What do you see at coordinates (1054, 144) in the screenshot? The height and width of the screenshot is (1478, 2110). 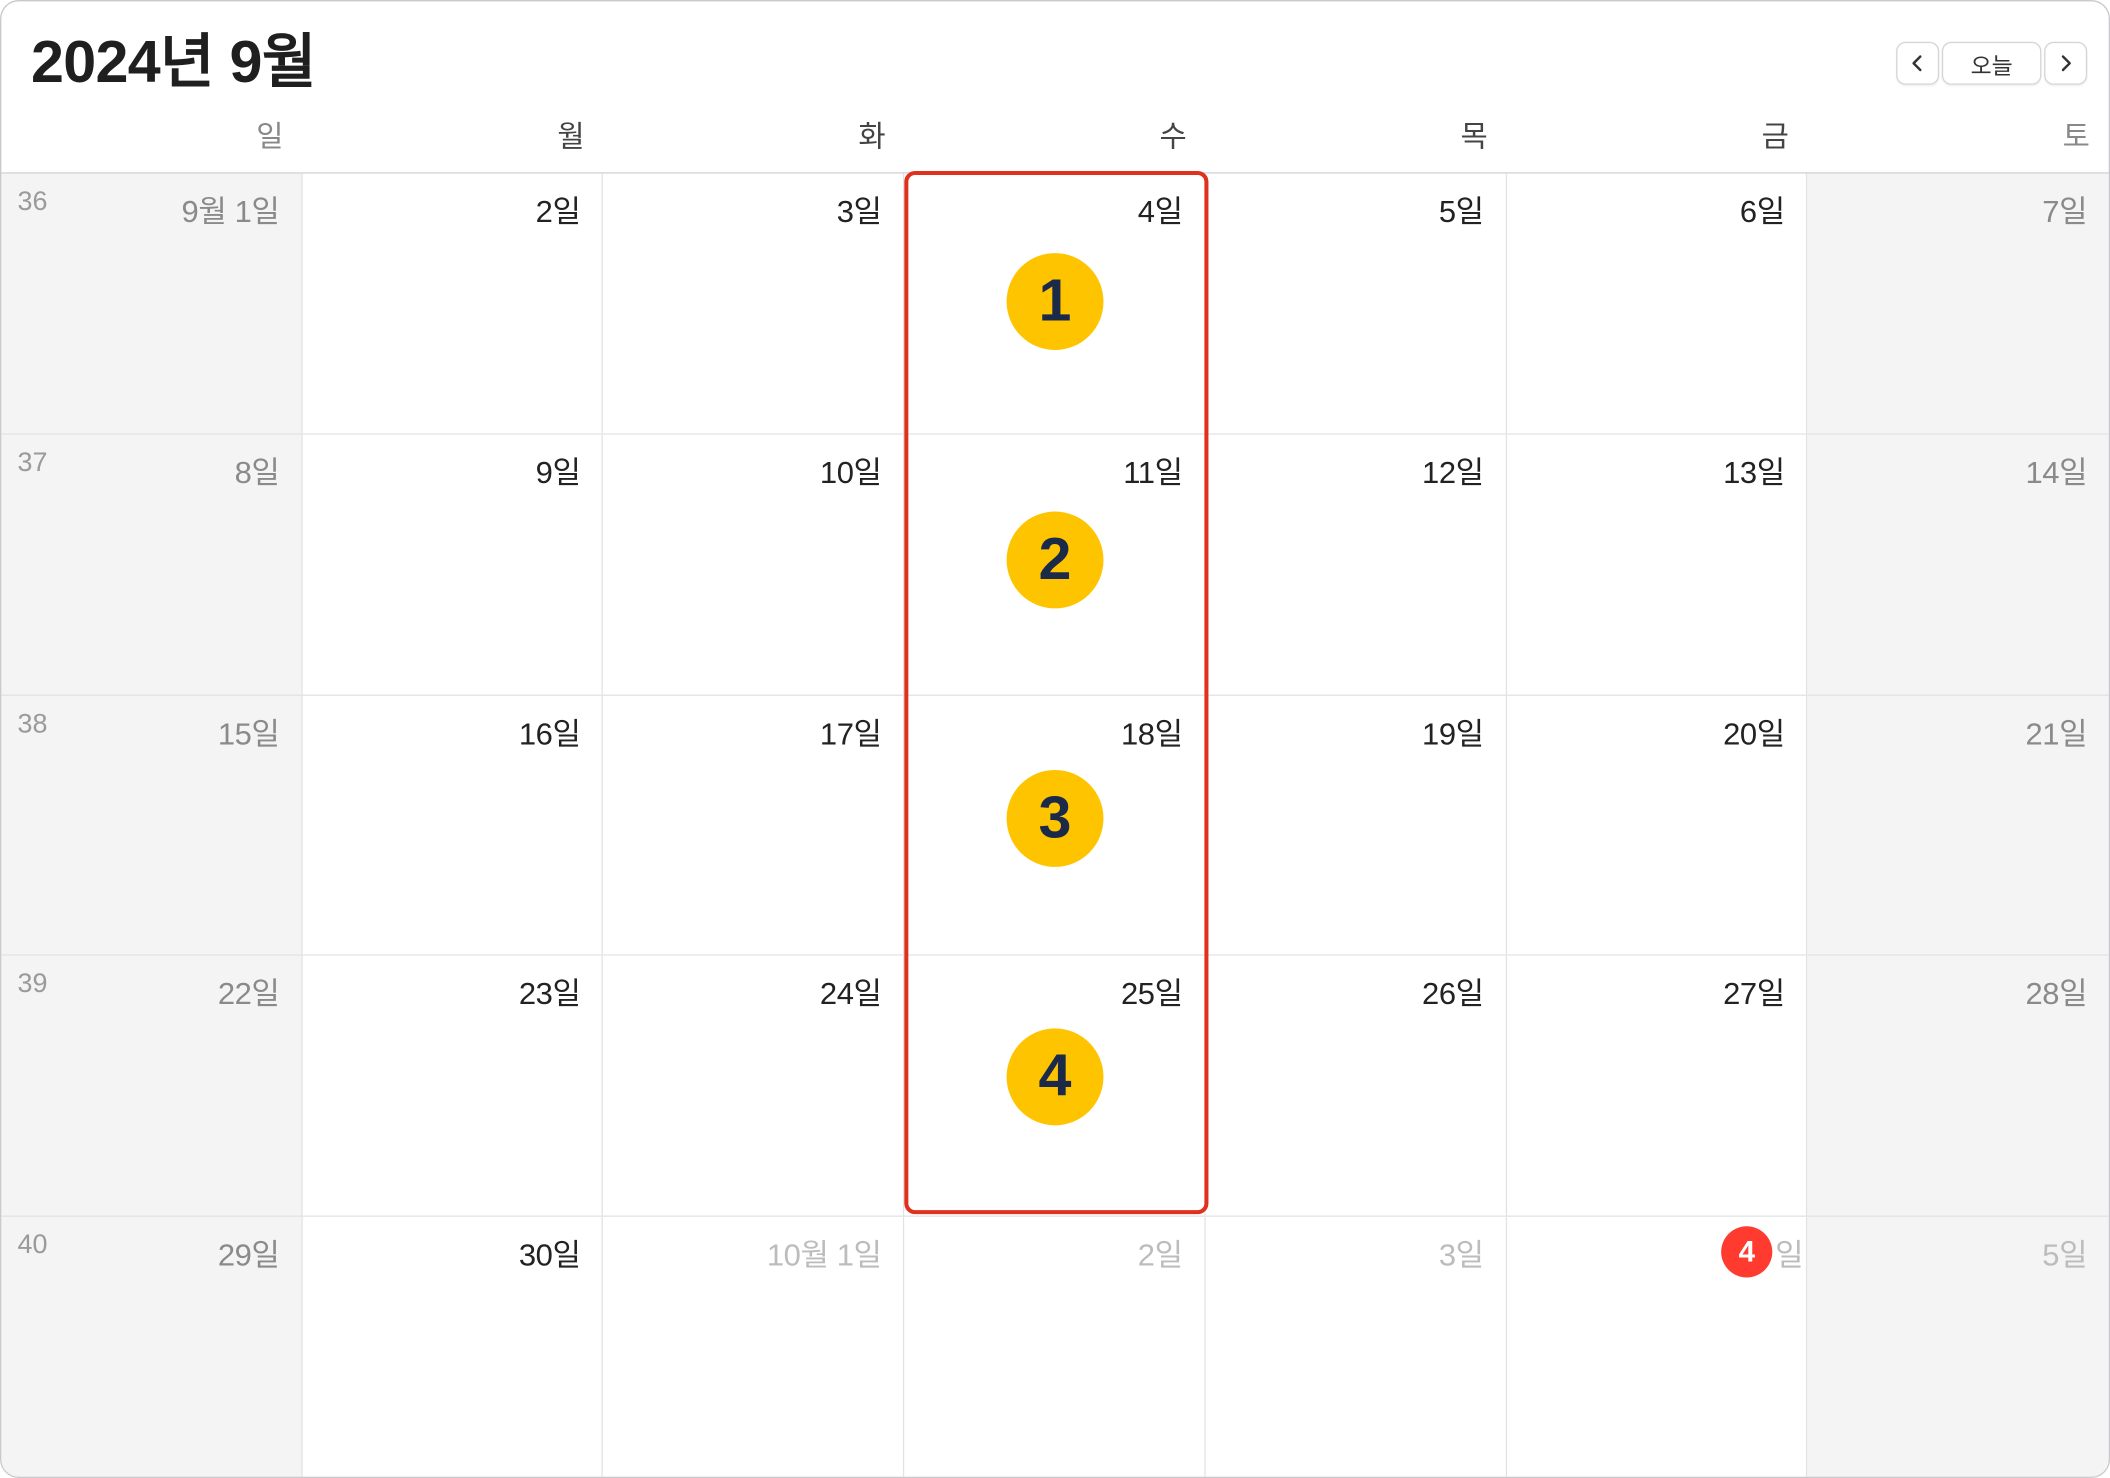 I see `weekday-header: 일 월 화 수 목 금 토` at bounding box center [1054, 144].